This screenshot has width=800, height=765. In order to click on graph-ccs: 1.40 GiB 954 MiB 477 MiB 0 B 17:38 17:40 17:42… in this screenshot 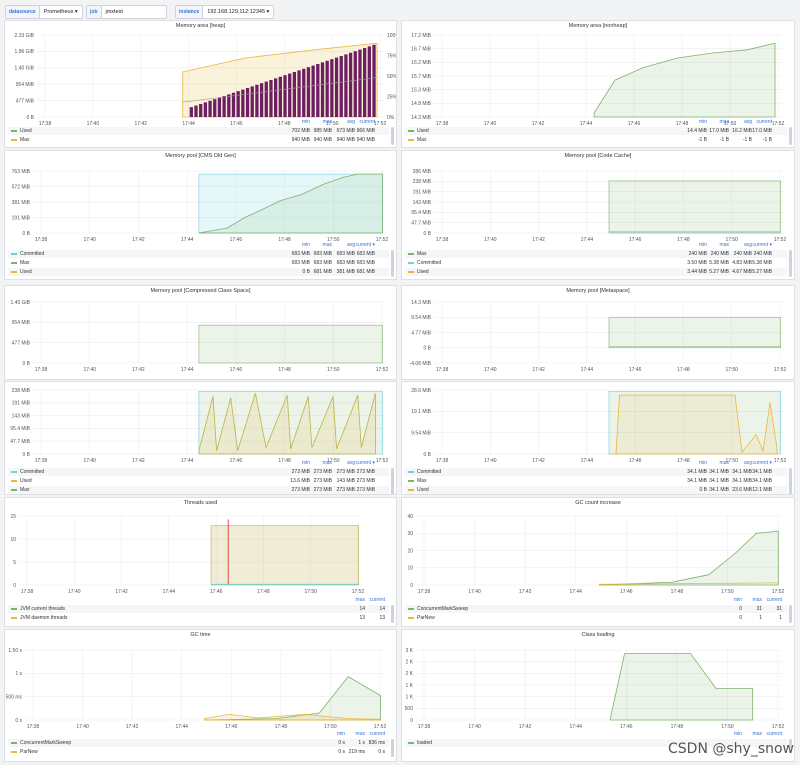, I will do `click(201, 333)`.